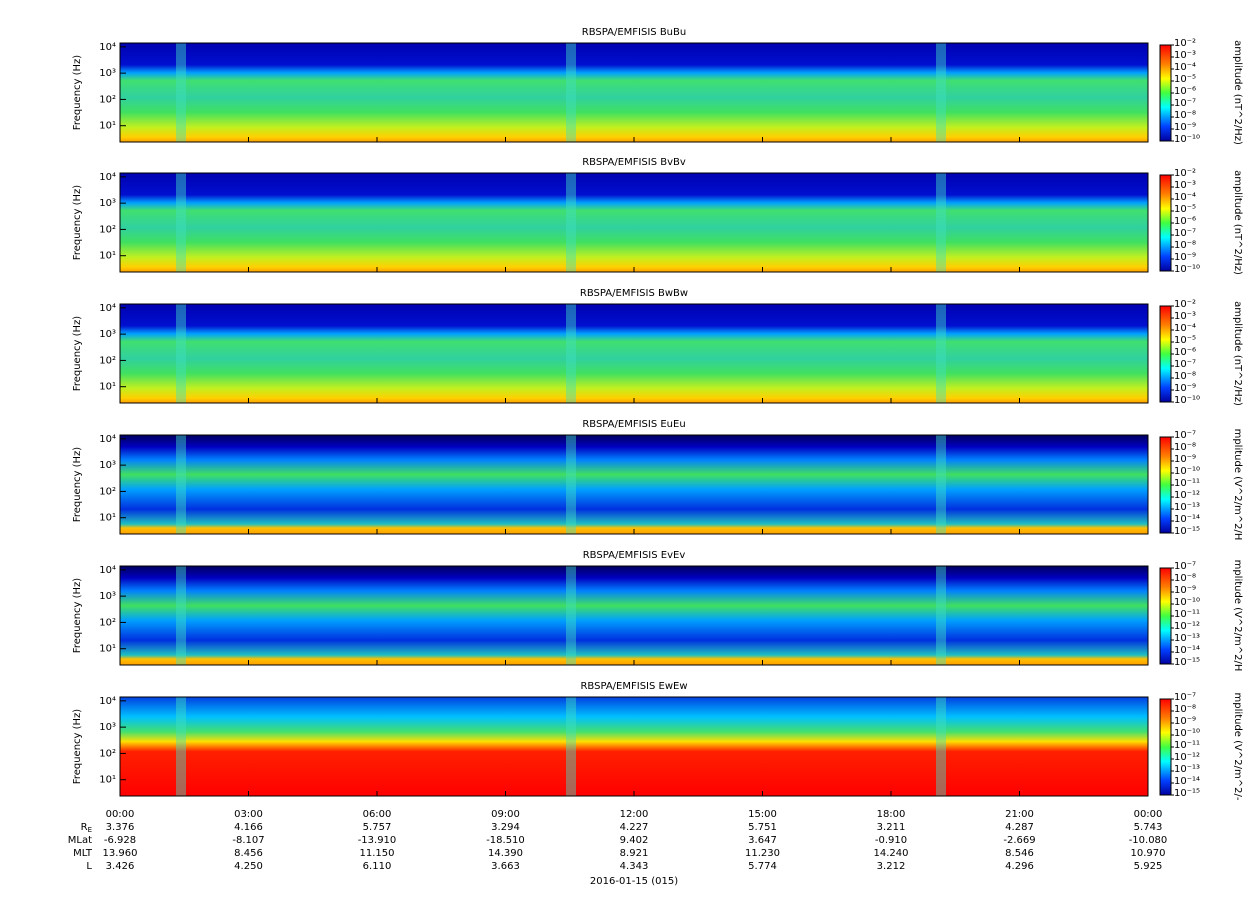  What do you see at coordinates (634, 32) in the screenshot?
I see `panel-title: RBSPA/EMFISIS BuBu` at bounding box center [634, 32].